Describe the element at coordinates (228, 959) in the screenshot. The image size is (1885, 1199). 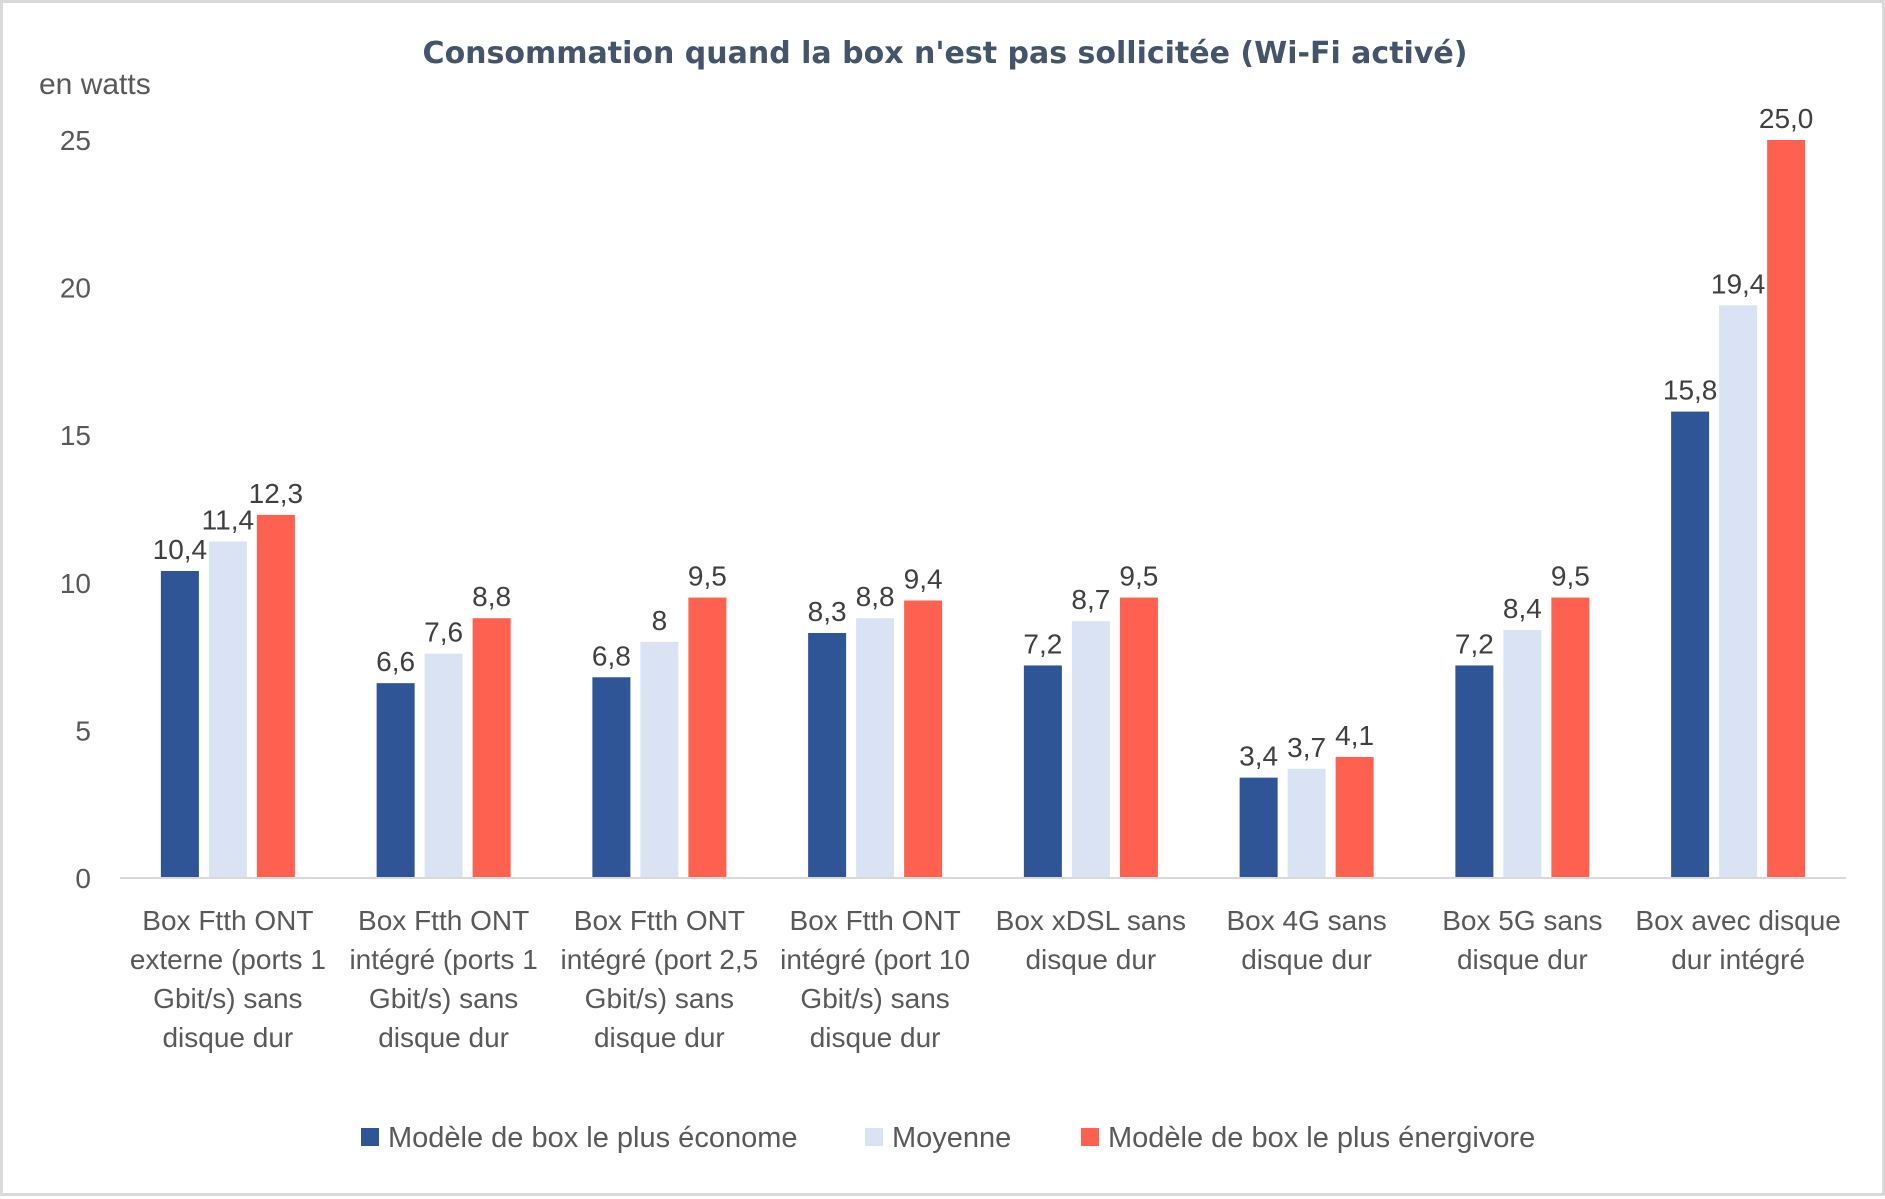
I see `category-label-line: externe (ports 1` at that location.